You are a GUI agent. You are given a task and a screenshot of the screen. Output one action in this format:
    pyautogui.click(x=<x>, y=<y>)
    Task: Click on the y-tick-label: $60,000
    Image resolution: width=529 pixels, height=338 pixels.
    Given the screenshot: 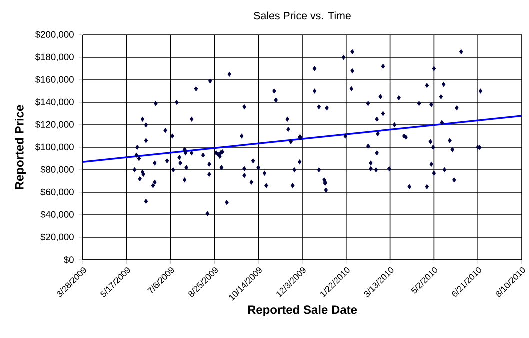 What is the action you would take?
    pyautogui.click(x=57, y=192)
    